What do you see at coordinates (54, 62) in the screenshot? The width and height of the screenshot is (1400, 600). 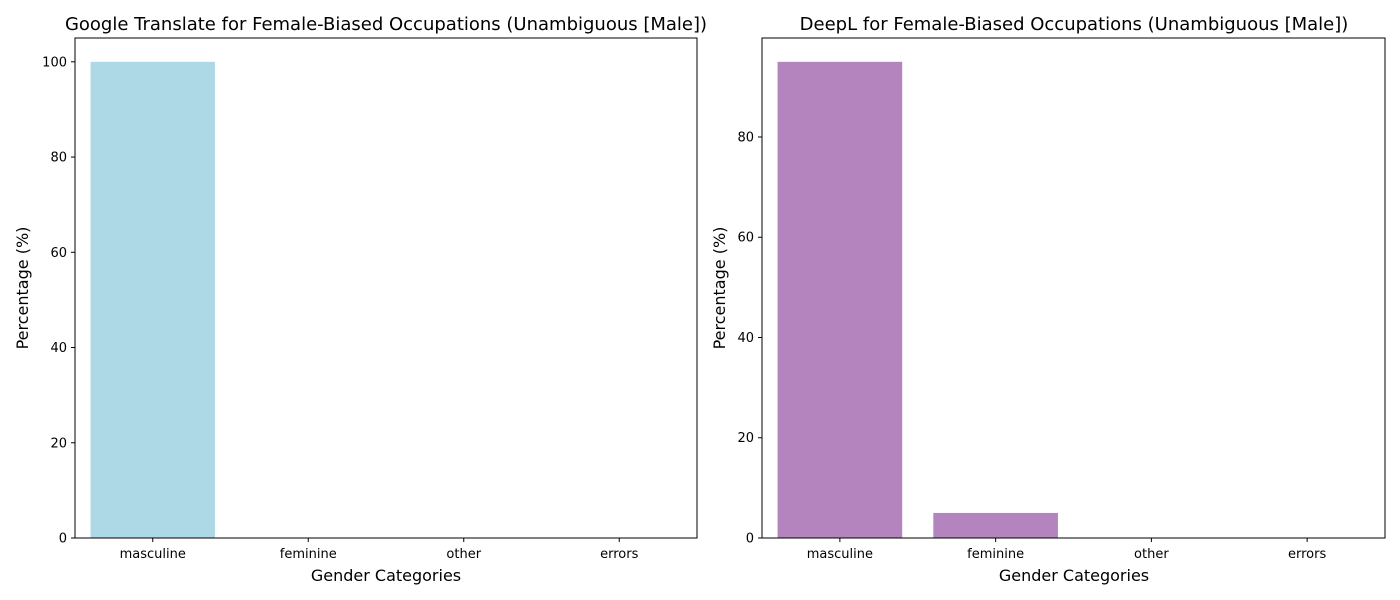 I see `y-tick-label: 100` at bounding box center [54, 62].